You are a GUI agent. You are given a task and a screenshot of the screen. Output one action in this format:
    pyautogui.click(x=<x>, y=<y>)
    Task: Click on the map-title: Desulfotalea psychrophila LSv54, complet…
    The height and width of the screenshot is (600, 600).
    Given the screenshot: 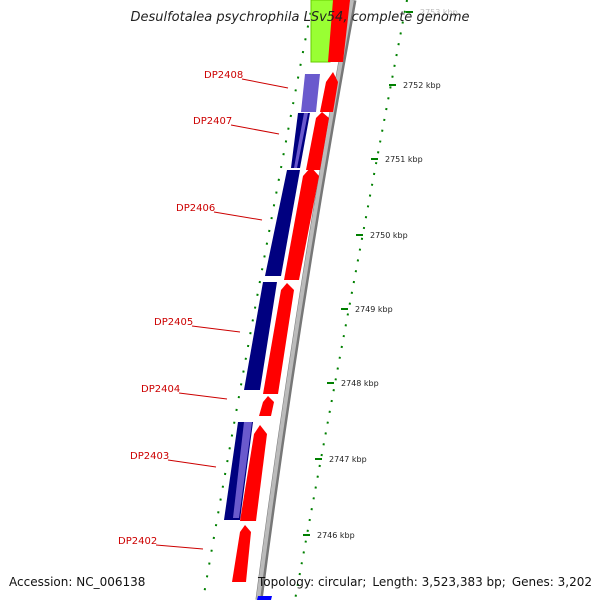 What is the action you would take?
    pyautogui.click(x=300, y=17)
    